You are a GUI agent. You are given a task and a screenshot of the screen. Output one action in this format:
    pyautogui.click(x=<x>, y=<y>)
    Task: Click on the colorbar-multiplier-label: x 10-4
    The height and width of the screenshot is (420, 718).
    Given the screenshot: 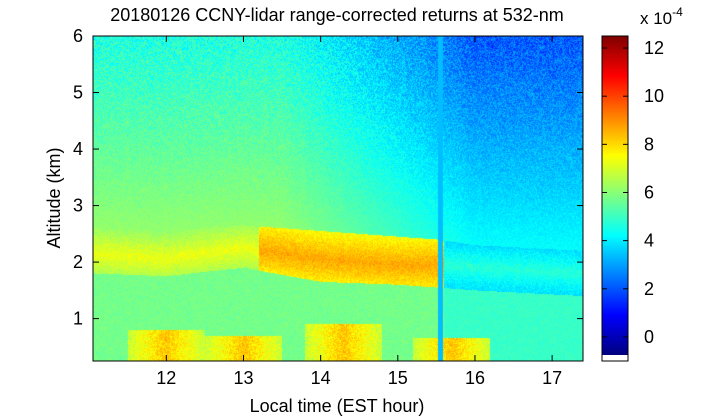 What is the action you would take?
    pyautogui.click(x=661, y=16)
    